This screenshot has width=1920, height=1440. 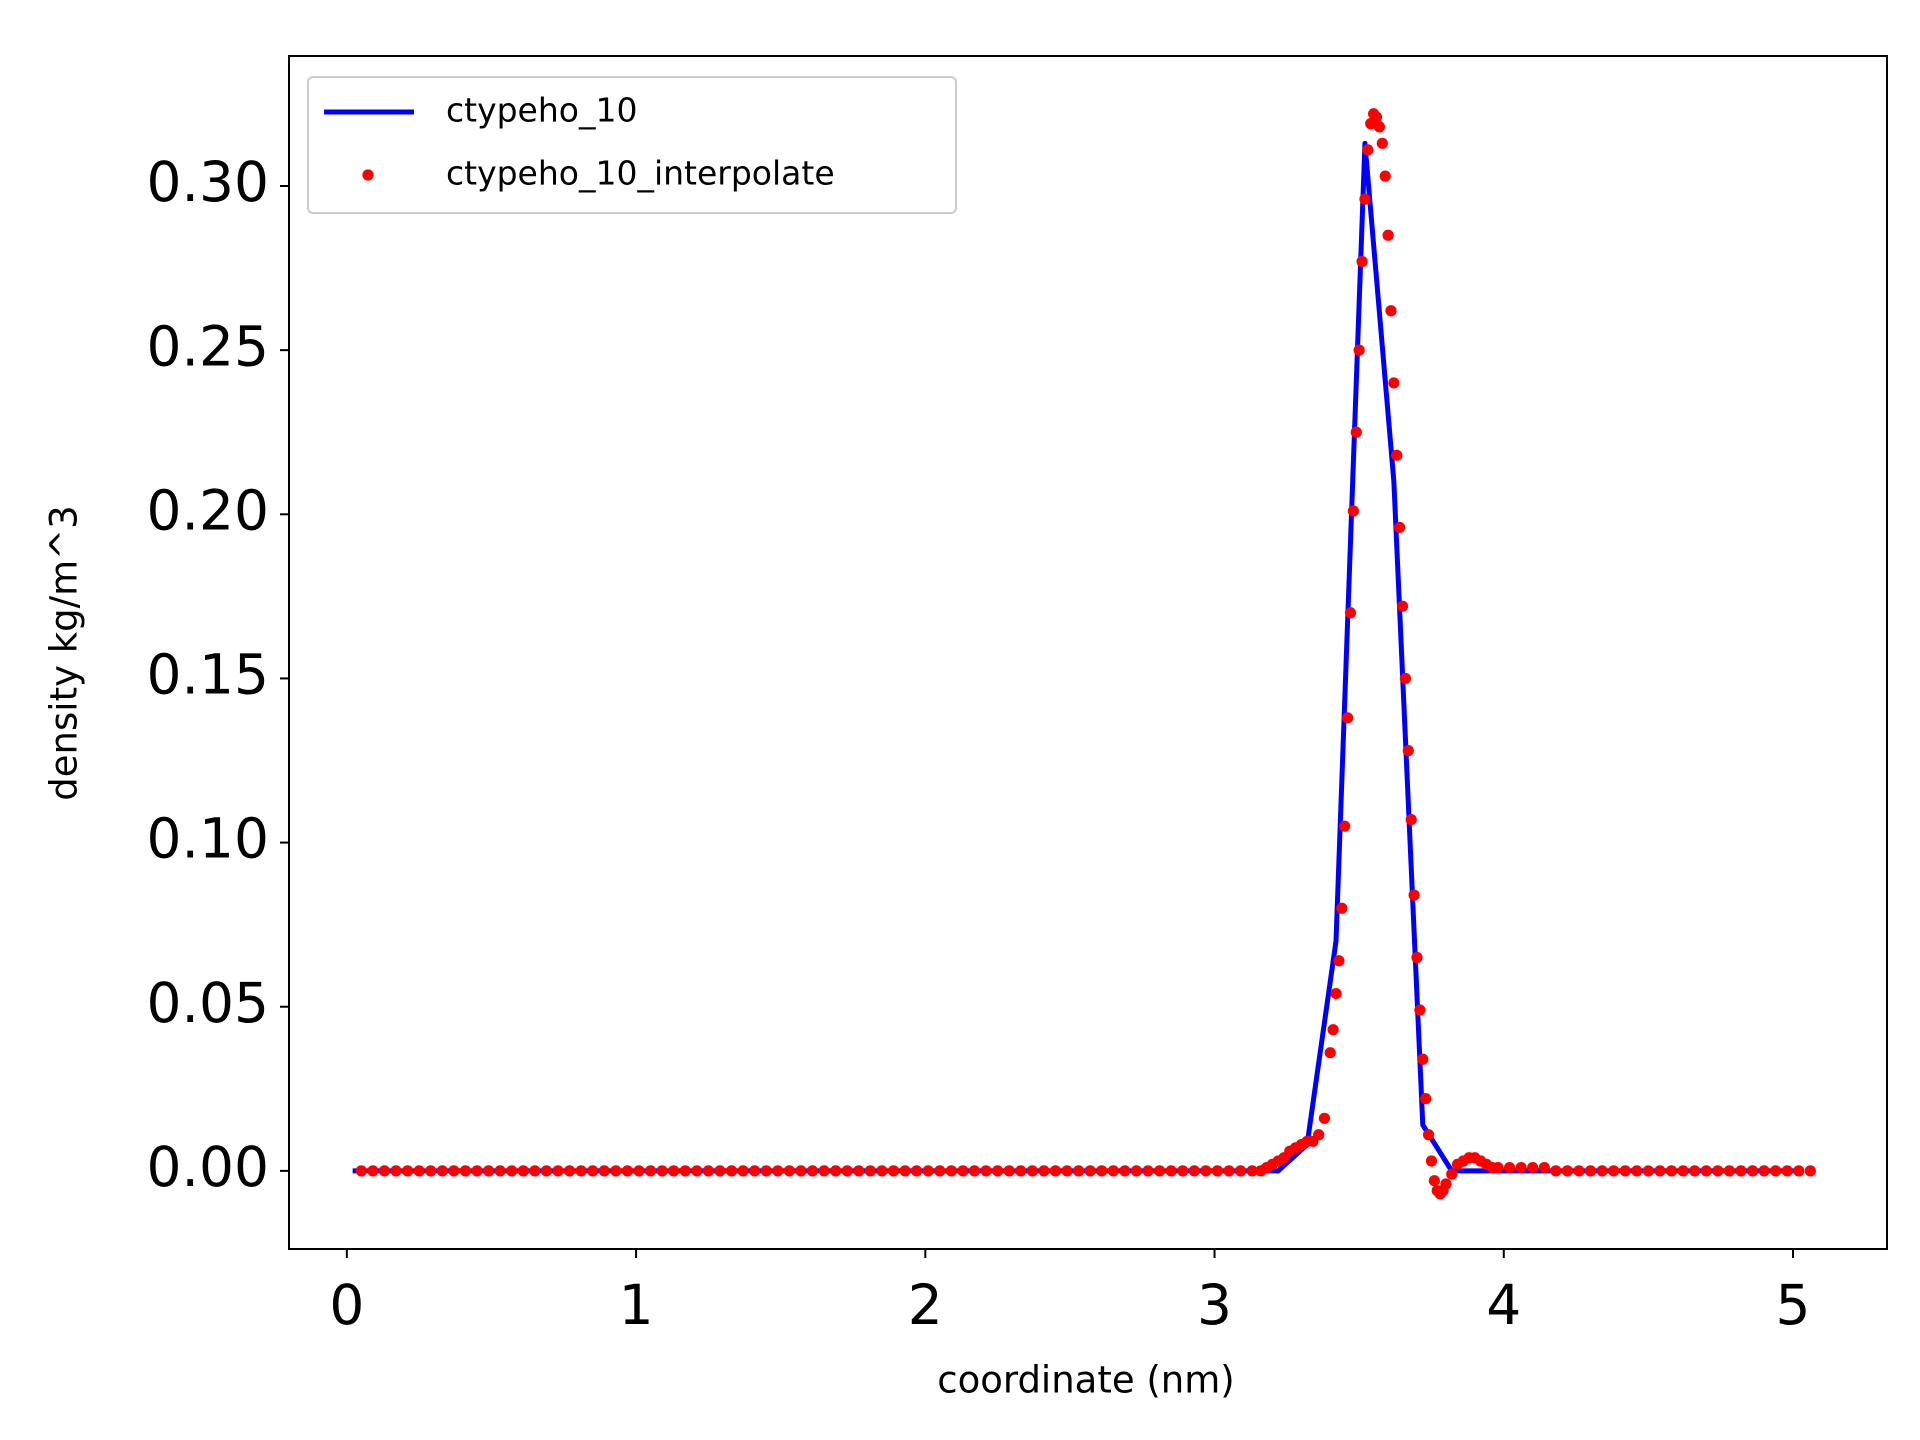 I want to click on y-tick-label: 0.15, so click(x=208, y=675).